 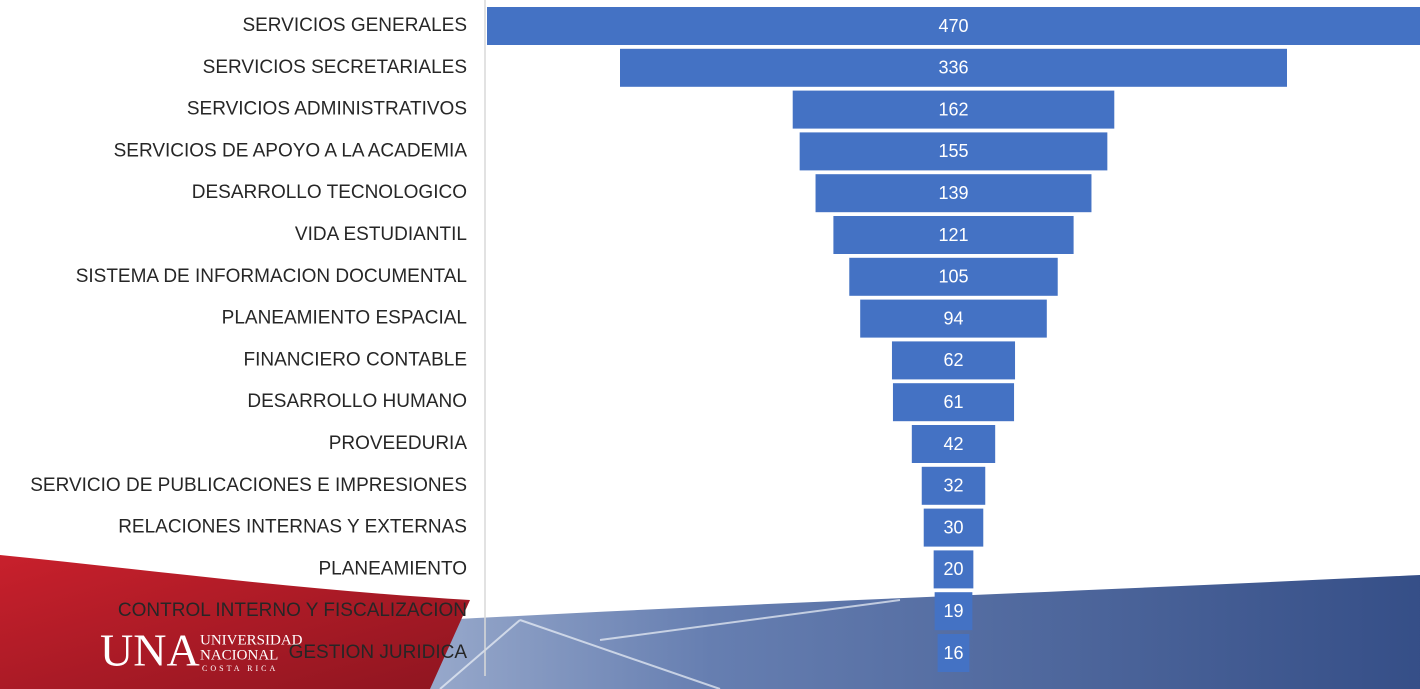 What do you see at coordinates (251, 640) in the screenshot?
I see `logo-line: UNIVERSIDAD` at bounding box center [251, 640].